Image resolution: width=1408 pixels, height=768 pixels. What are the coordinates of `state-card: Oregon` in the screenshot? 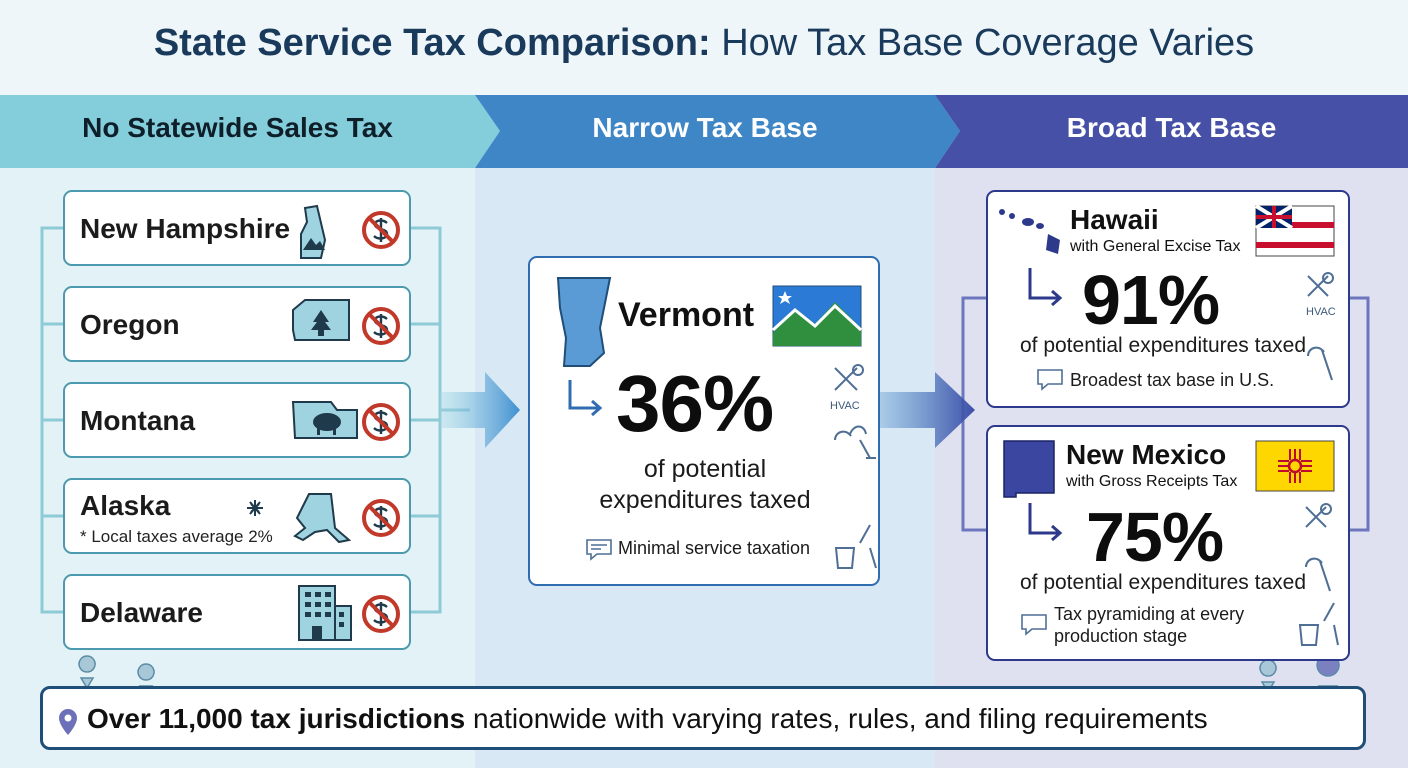 It's located at (237, 324).